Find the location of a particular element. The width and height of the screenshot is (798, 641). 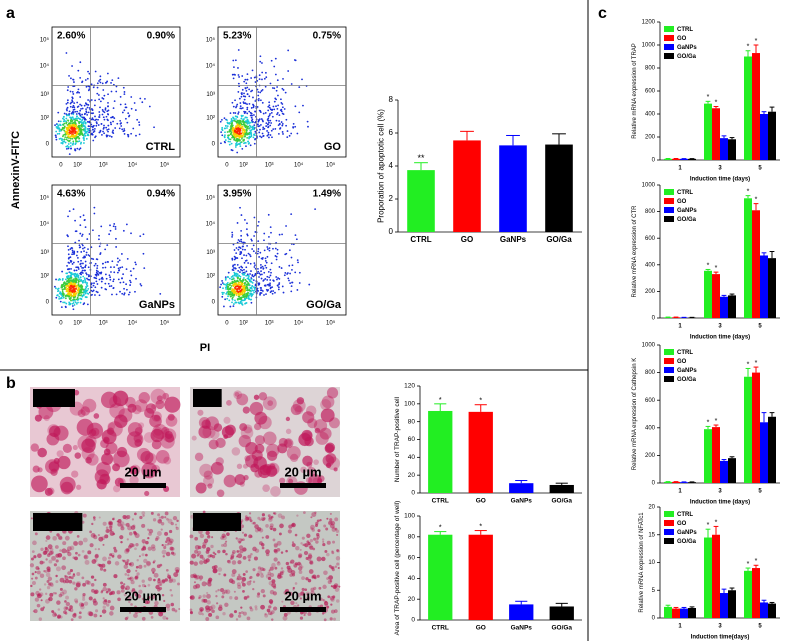

legend-label: GO/Ga is located at coordinates (687, 542).